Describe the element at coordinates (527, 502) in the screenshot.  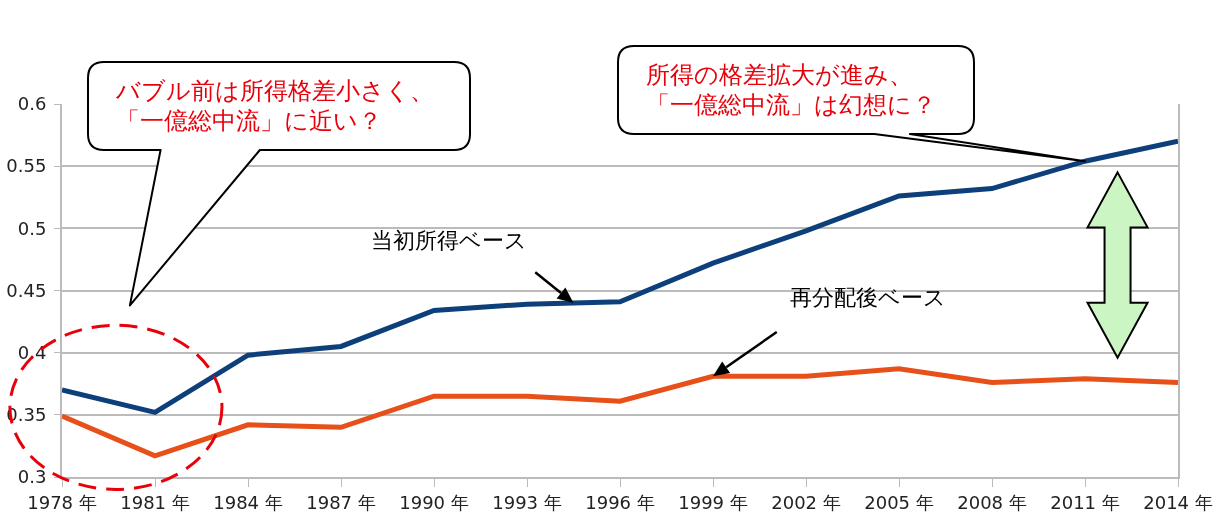
I see `x-tick-label: 1993 年` at that location.